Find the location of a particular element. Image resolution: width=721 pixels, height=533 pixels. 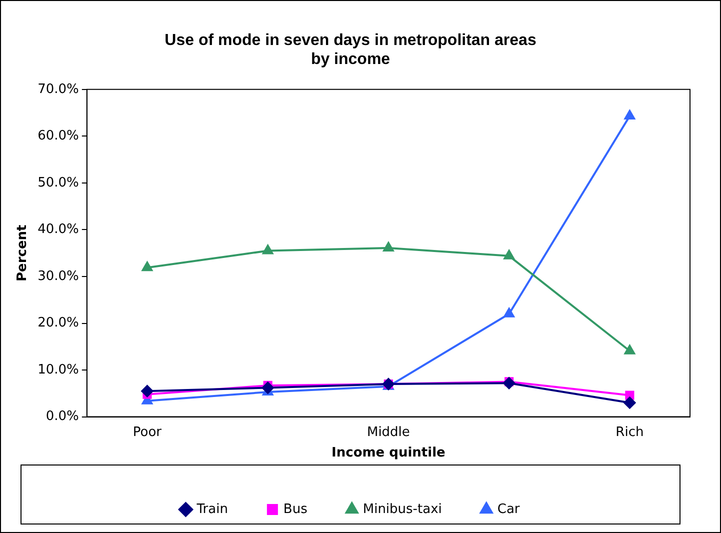

y-tick-label: 40.0% is located at coordinates (58, 230).